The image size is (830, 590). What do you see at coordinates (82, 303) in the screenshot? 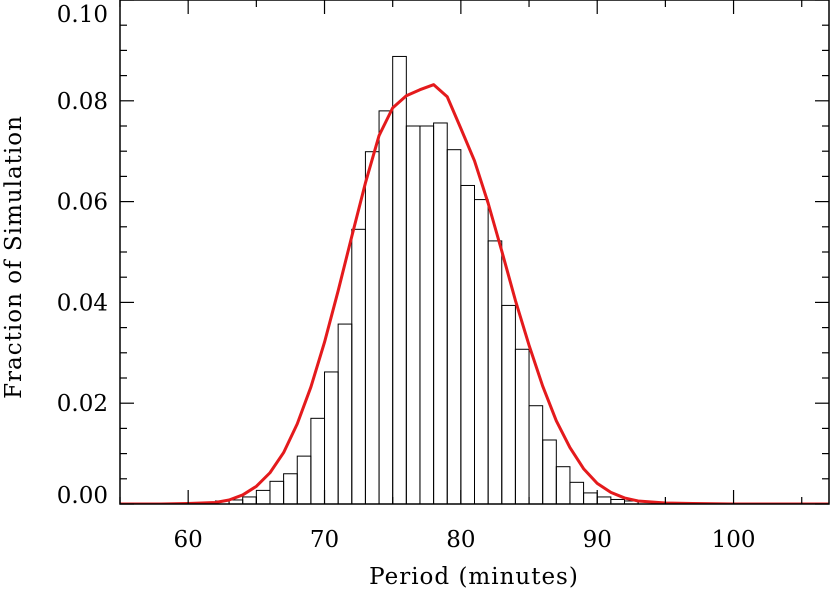
I see `y-tick-label: 0.04` at bounding box center [82, 303].